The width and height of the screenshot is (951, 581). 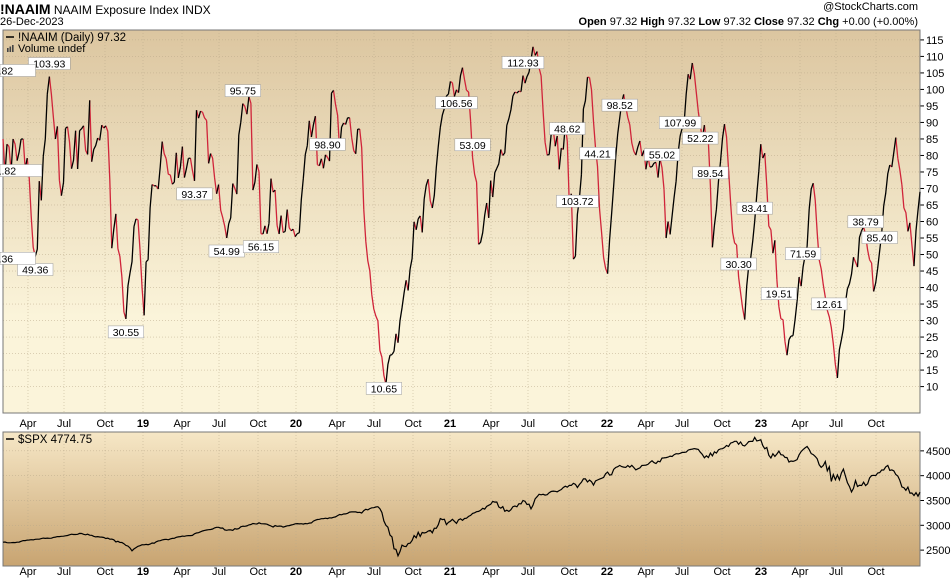 I want to click on y-tick-label: 70, so click(x=932, y=189).